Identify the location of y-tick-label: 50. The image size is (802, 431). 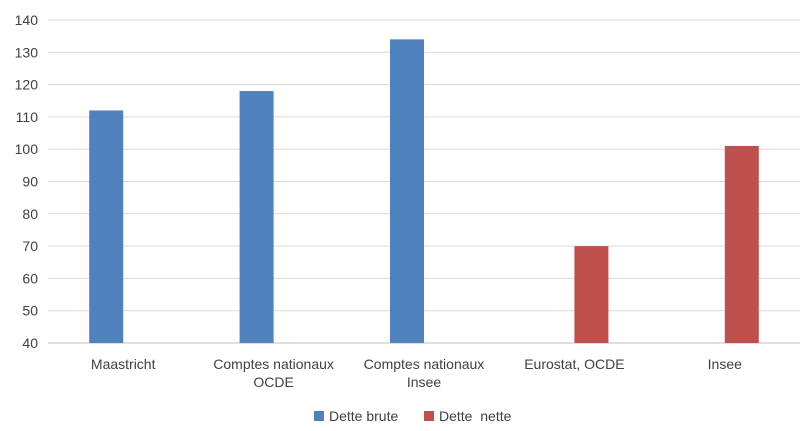
(30, 311).